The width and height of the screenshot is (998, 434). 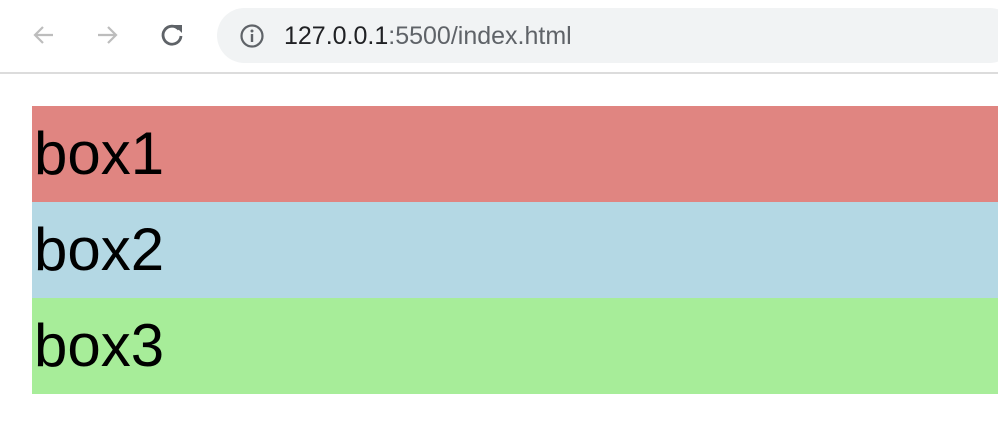 I want to click on info-icon, so click(x=252, y=36).